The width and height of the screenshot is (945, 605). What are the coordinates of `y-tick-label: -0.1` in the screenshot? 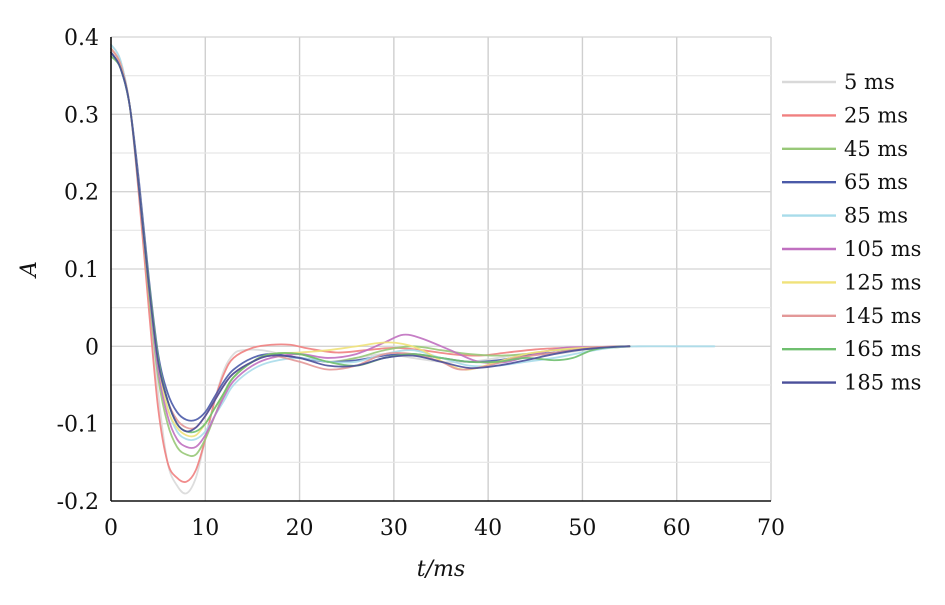 It's located at (78, 425).